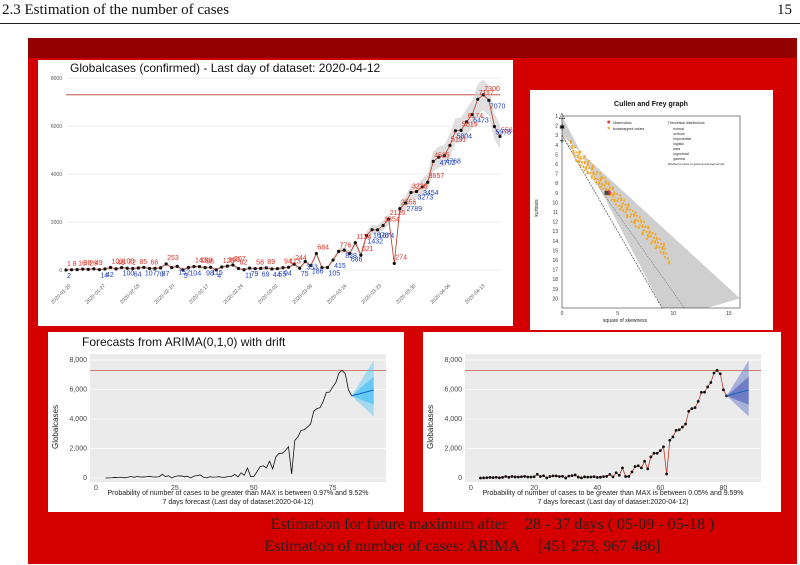  Describe the element at coordinates (453, 419) in the screenshot. I see `y-tick-label: 4,000` at that location.